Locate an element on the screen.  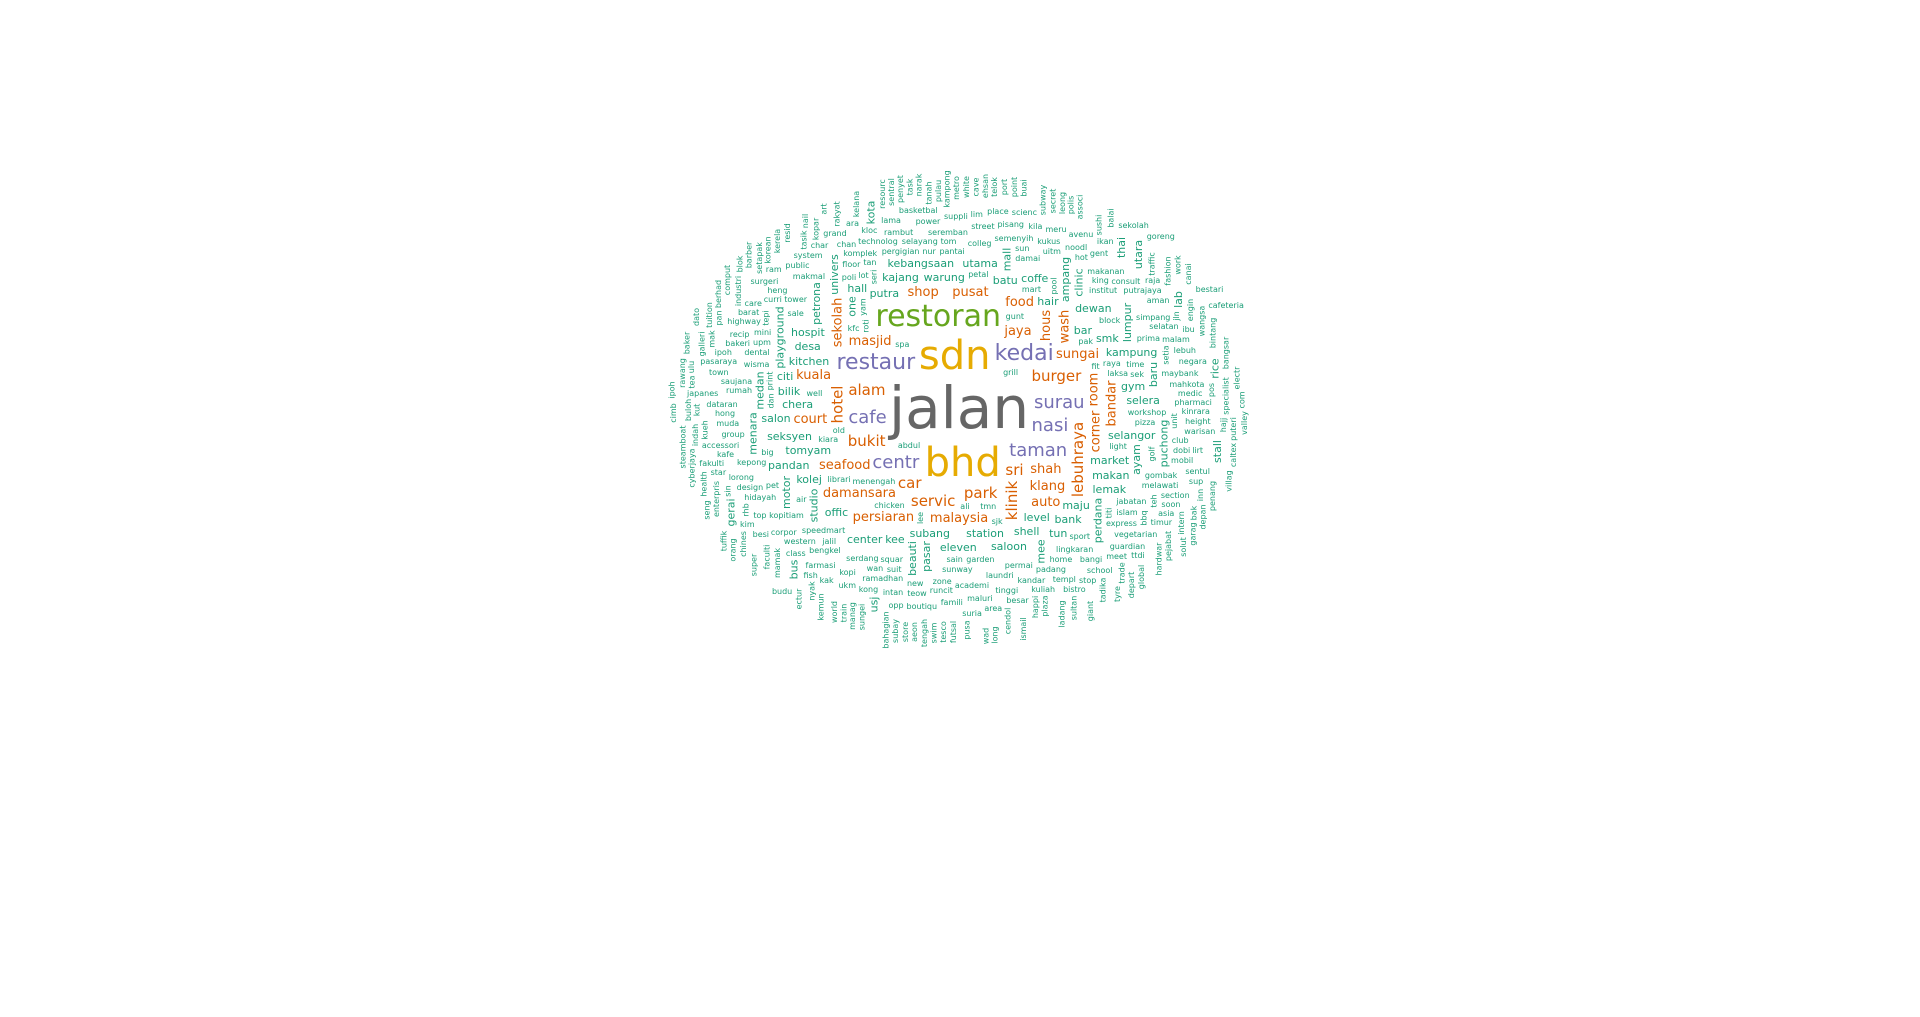
cloud-word: one is located at coordinates (852, 306).